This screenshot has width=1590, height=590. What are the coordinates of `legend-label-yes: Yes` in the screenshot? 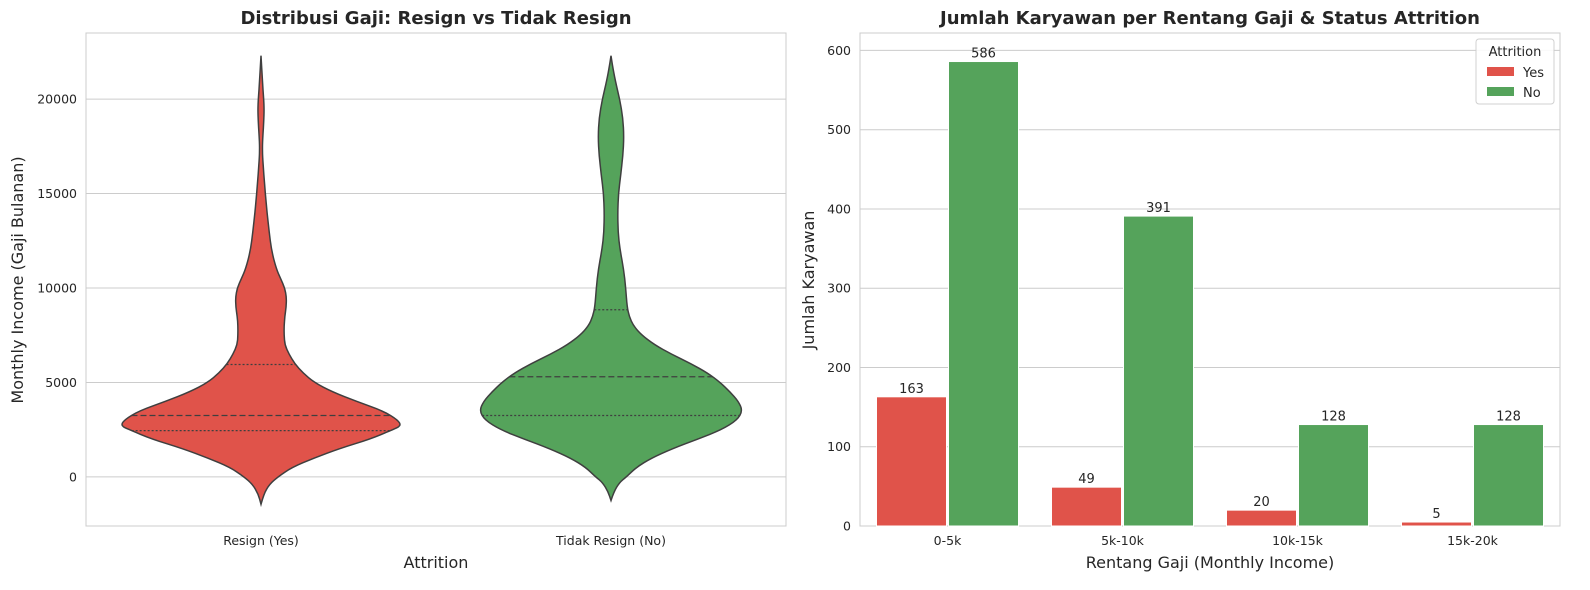 It's located at (1533, 73).